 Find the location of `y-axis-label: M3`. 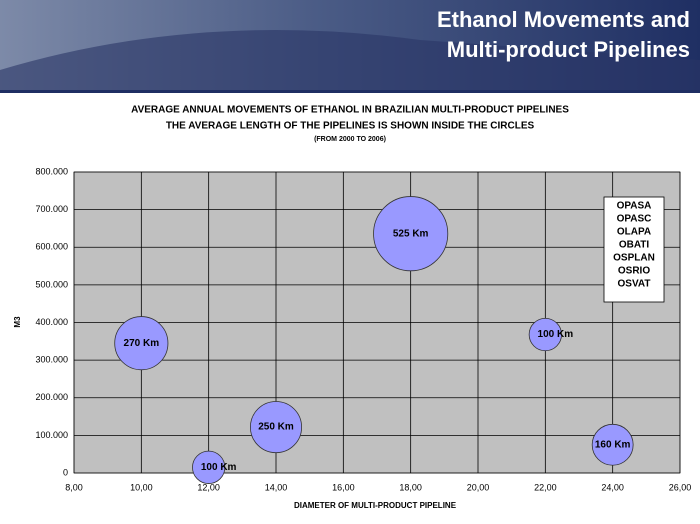

y-axis-label: M3 is located at coordinates (17, 322).